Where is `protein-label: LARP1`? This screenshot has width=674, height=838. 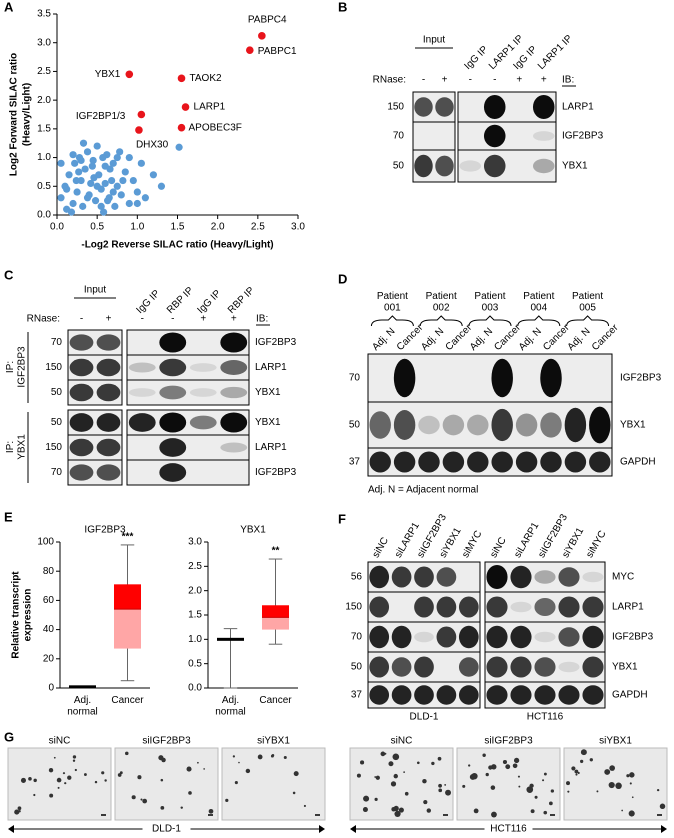
protein-label: LARP1 is located at coordinates (628, 607).